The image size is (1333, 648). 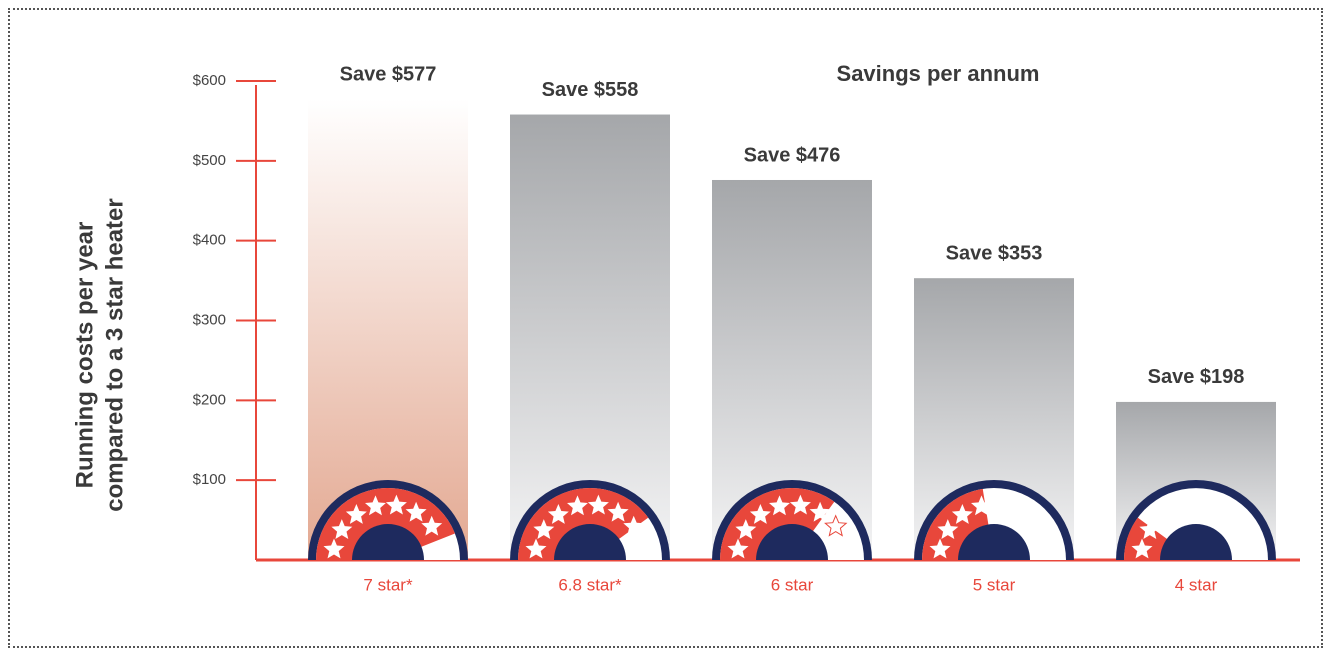 I want to click on x-tick-label: 6 star, so click(x=792, y=584).